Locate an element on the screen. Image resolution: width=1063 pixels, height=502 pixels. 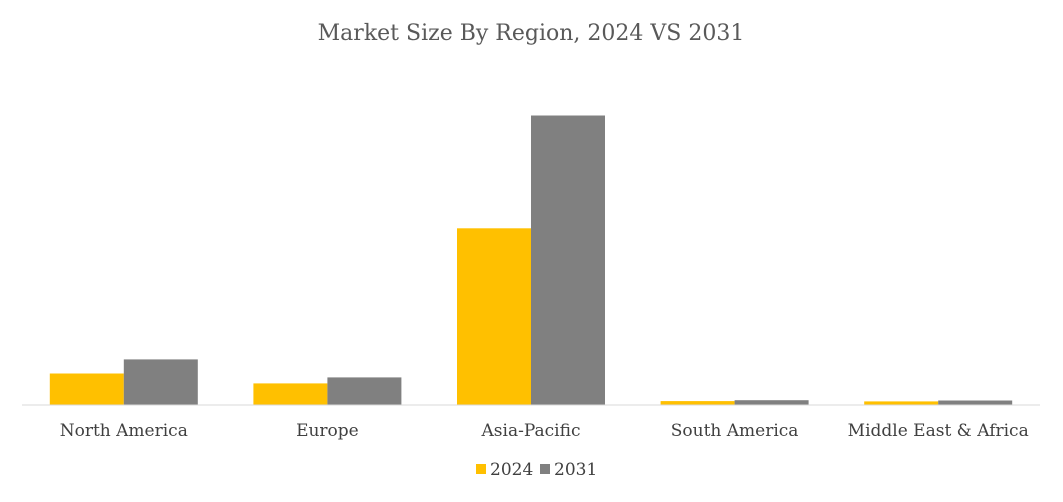
chart-title: Market Size By Region, 2024 VS 2031 is located at coordinates (531, 33).